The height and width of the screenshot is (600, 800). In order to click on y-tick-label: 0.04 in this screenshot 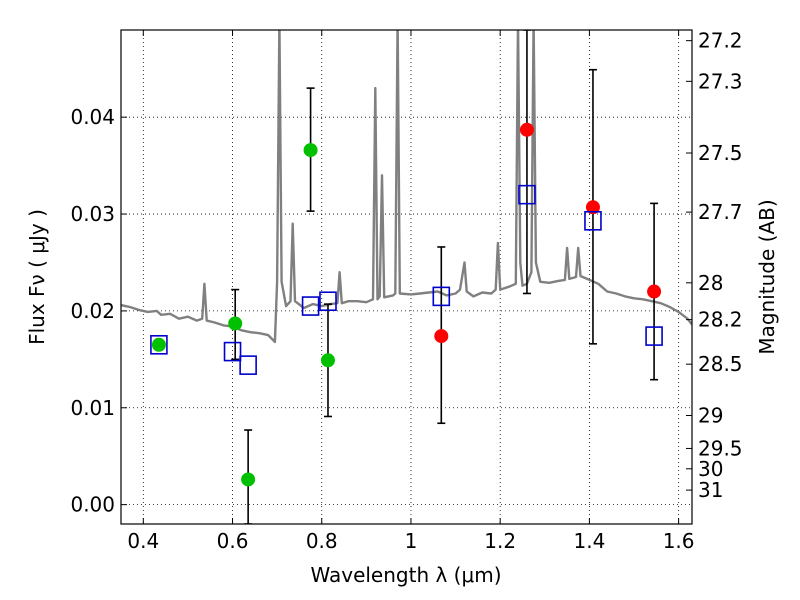, I will do `click(92, 117)`.